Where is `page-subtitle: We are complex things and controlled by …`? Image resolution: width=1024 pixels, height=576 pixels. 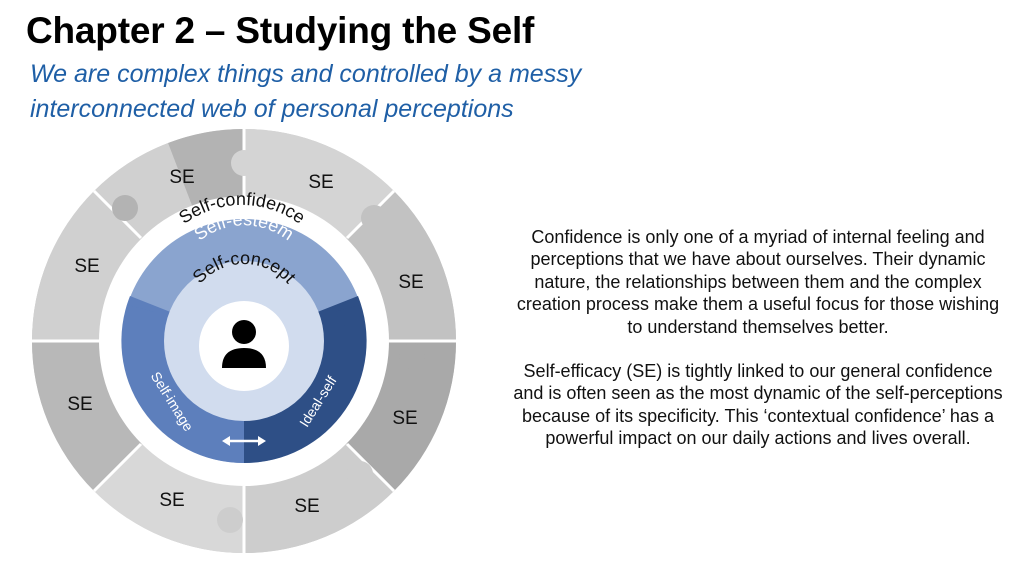
page-subtitle: We are complex things and controlled by … is located at coordinates (305, 92).